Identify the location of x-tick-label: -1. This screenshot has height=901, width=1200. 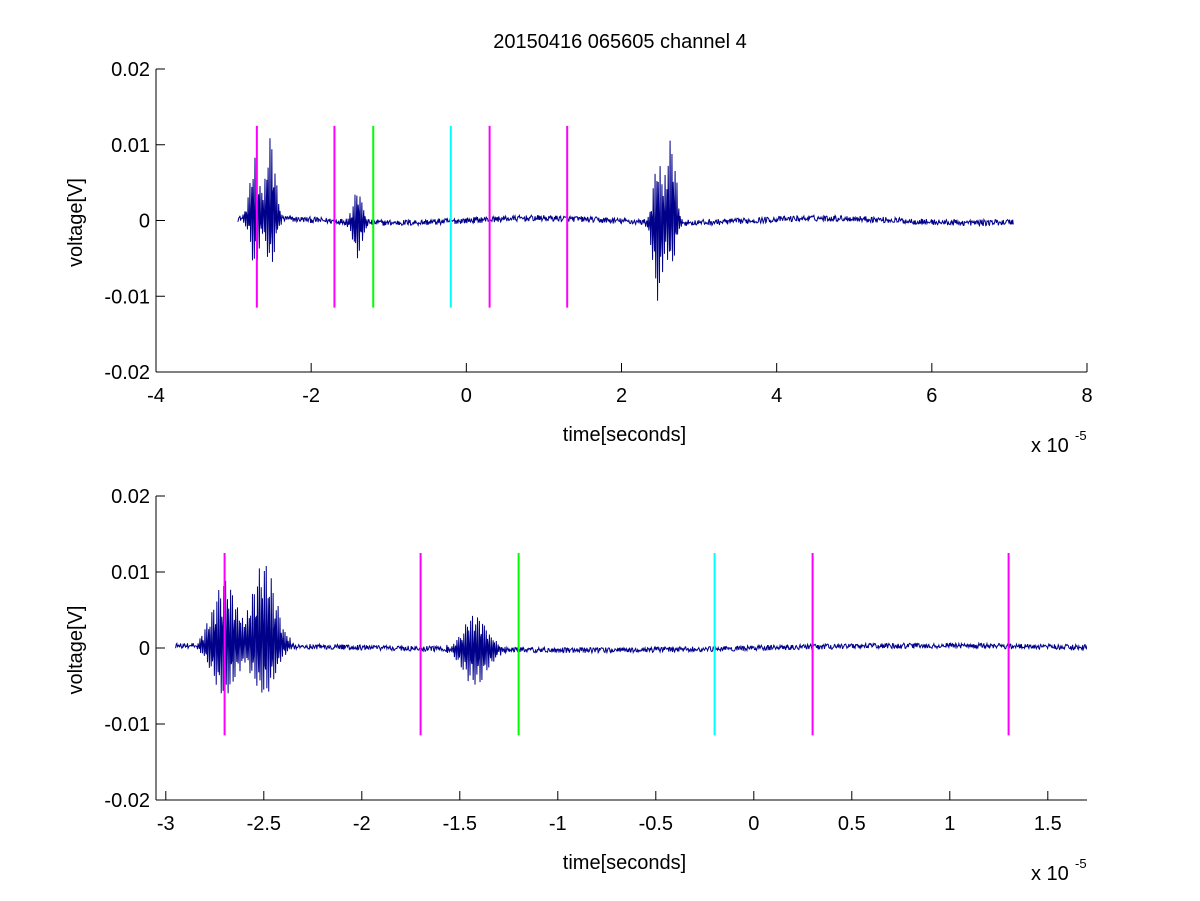
(558, 824).